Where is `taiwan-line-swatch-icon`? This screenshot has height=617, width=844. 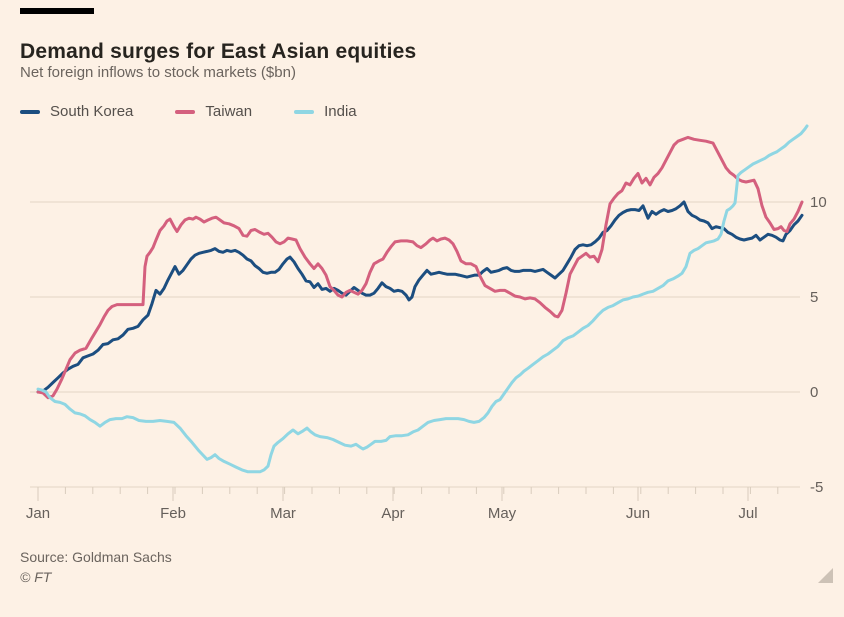
taiwan-line-swatch-icon is located at coordinates (185, 111).